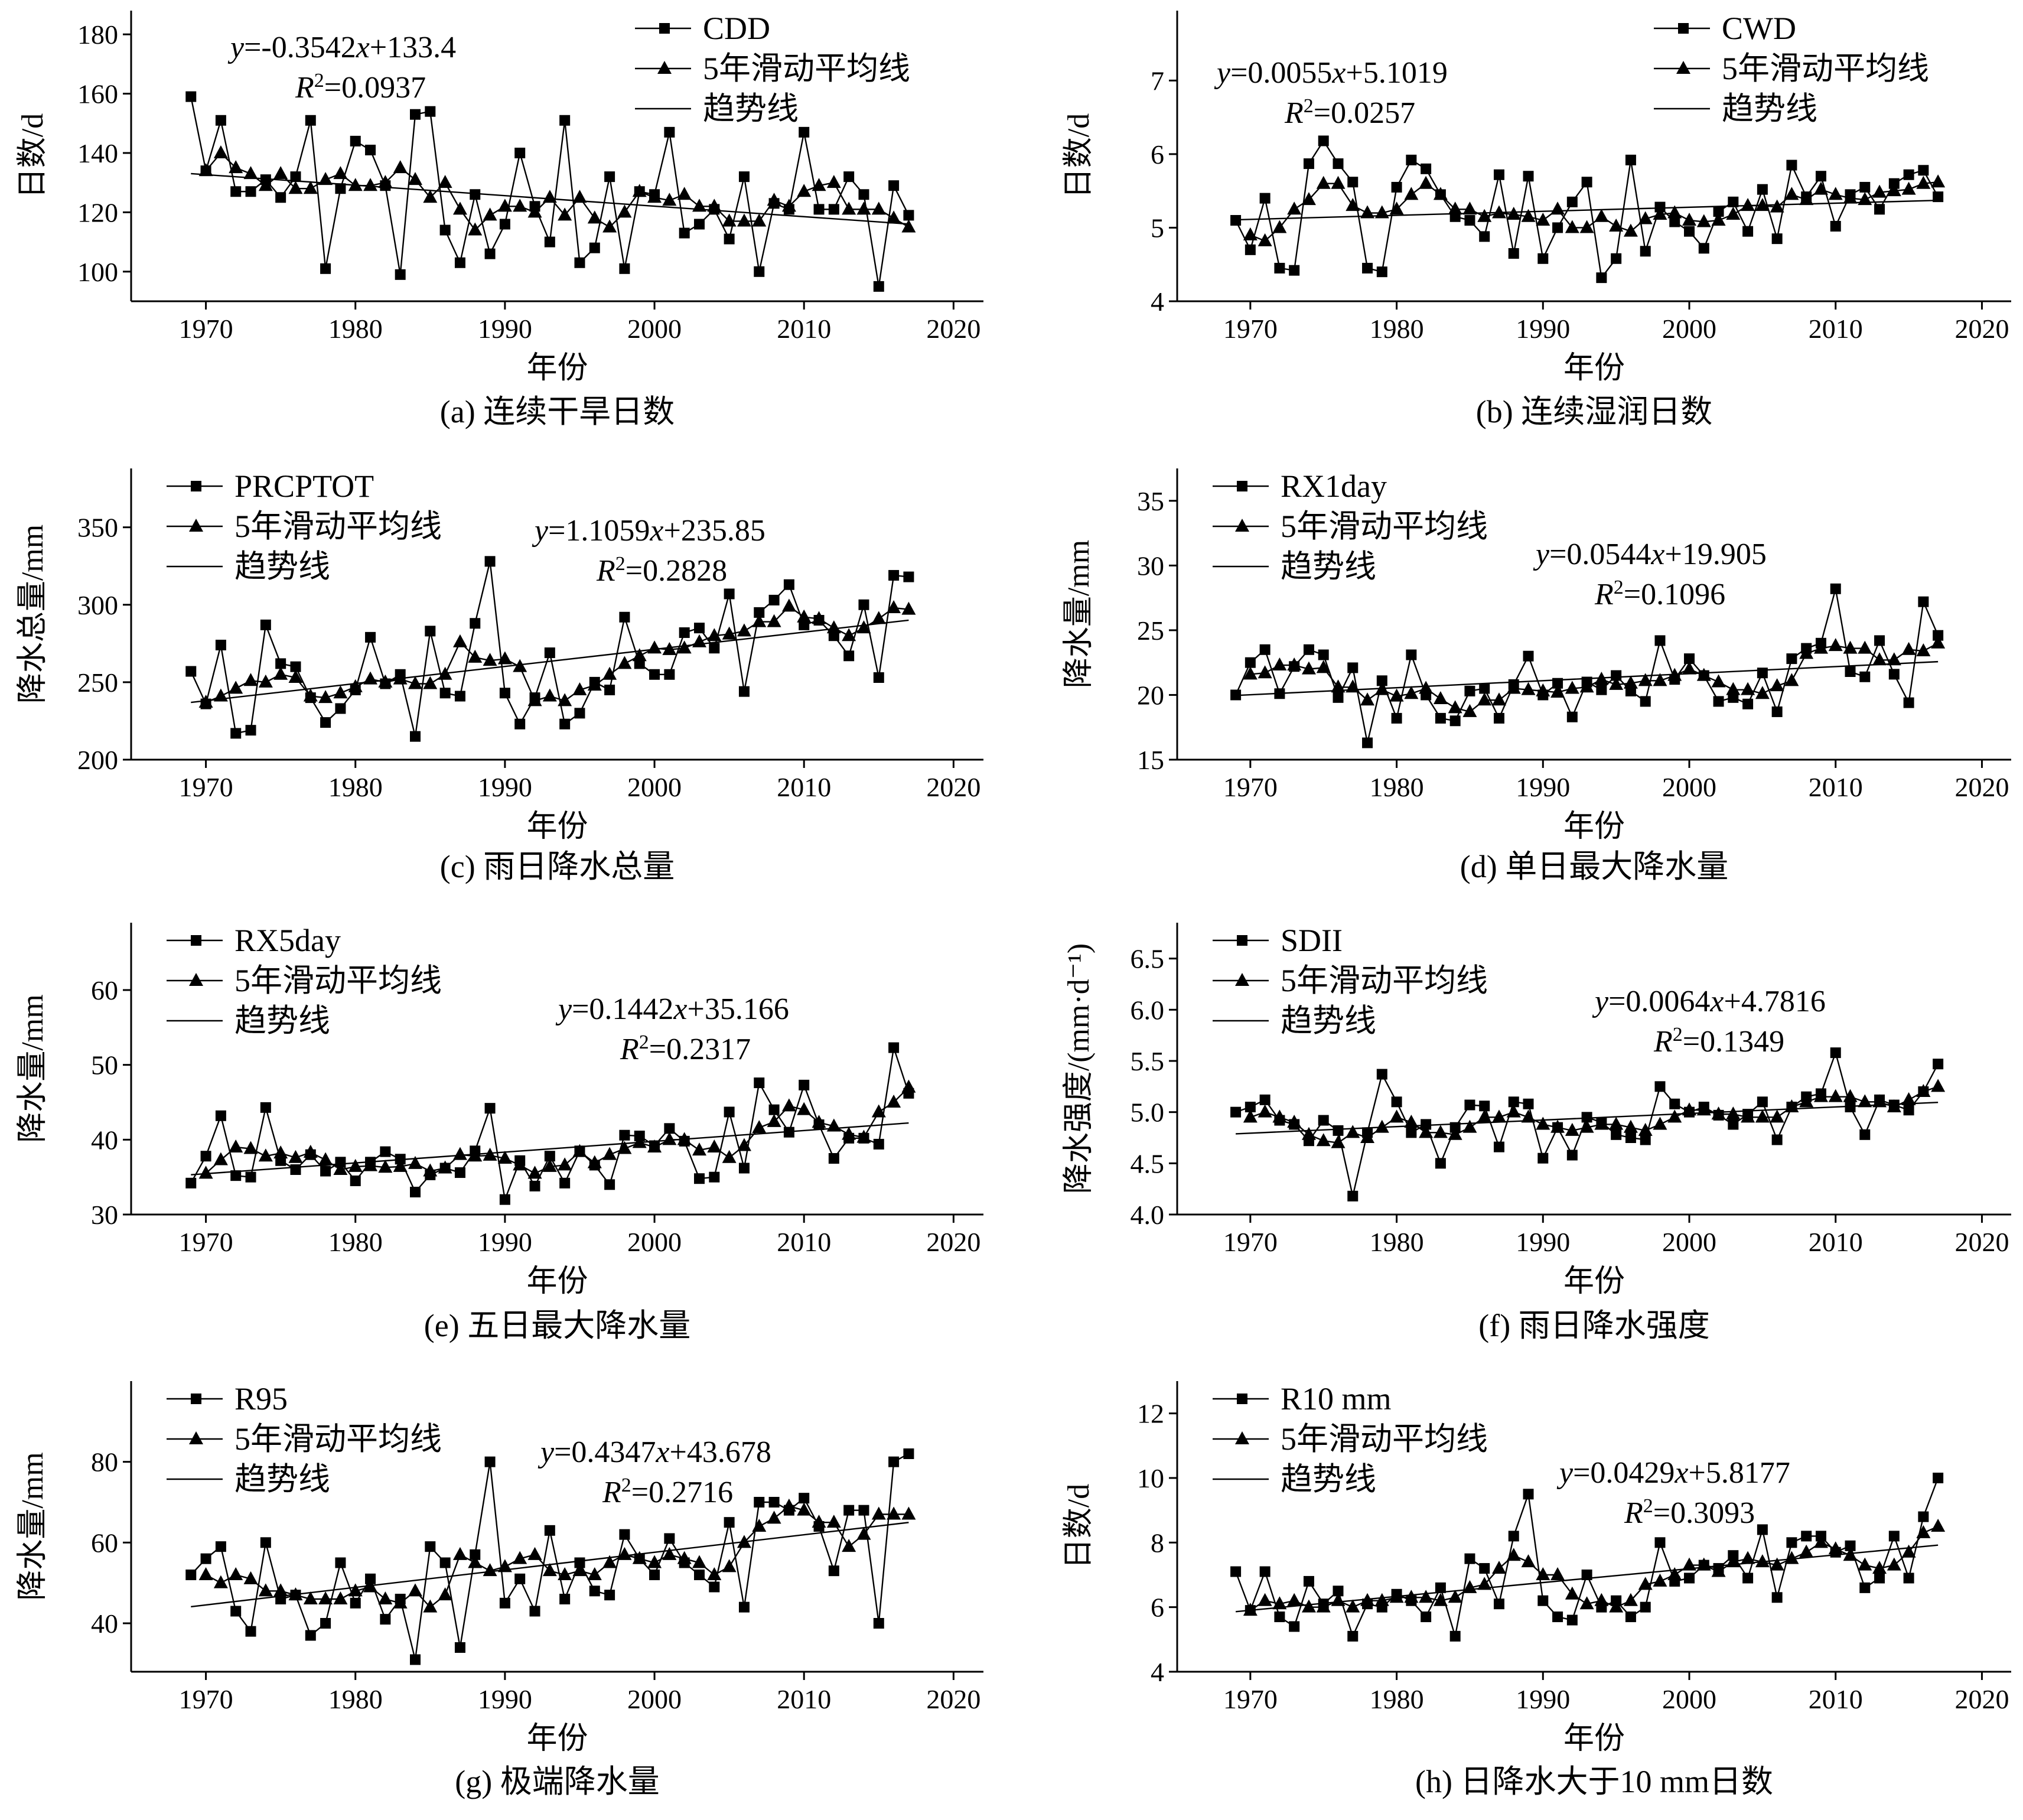 Image resolution: width=2023 pixels, height=1820 pixels. What do you see at coordinates (196, 940) in the screenshot?
I see `legend-square-marker` at bounding box center [196, 940].